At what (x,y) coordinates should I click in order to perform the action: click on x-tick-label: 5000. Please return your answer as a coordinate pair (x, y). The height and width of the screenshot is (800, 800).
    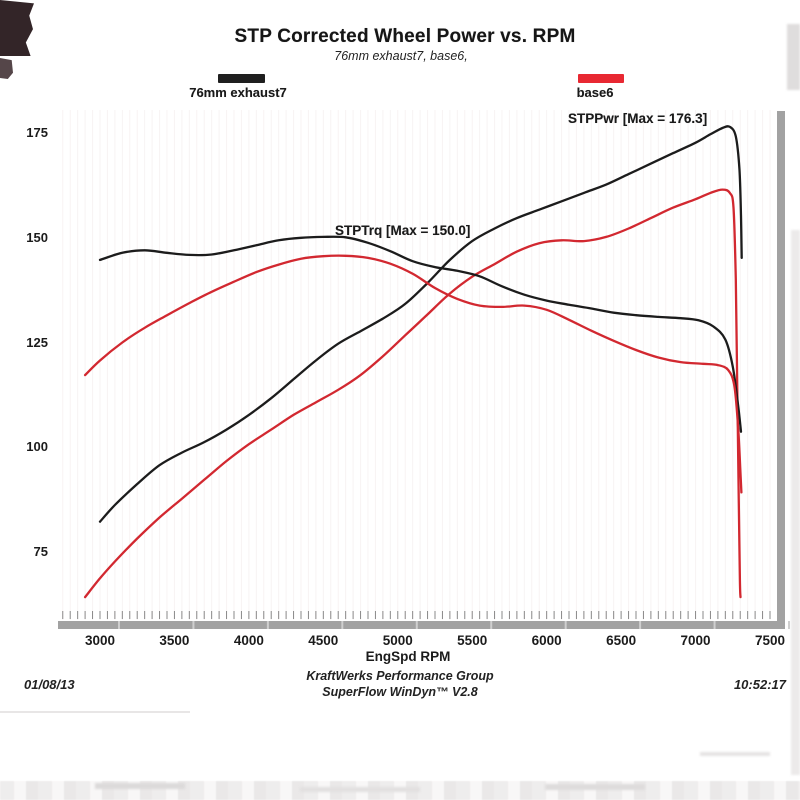
    Looking at the image, I should click on (397, 640).